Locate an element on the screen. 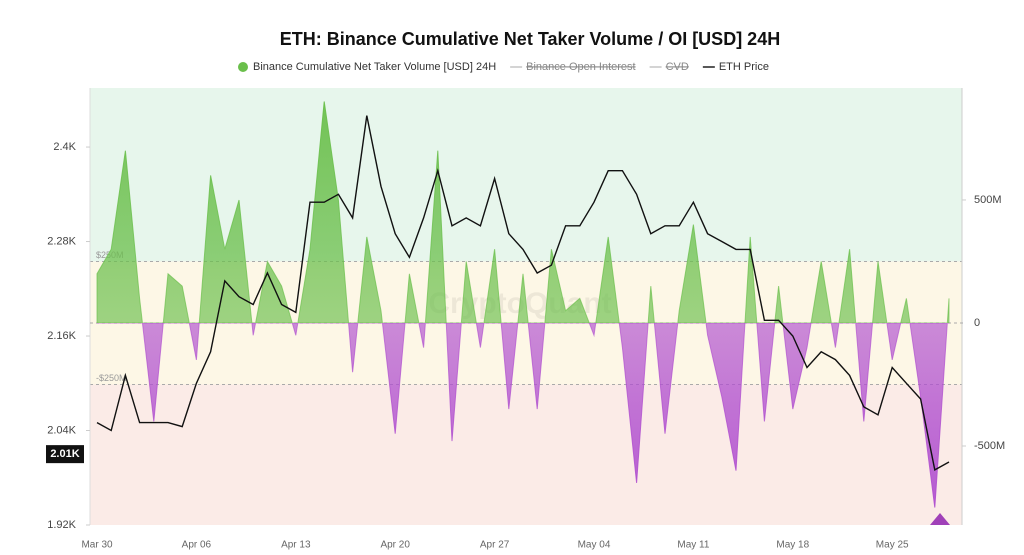 The height and width of the screenshot is (555, 1024). threshold-label: -$250M is located at coordinates (111, 378).